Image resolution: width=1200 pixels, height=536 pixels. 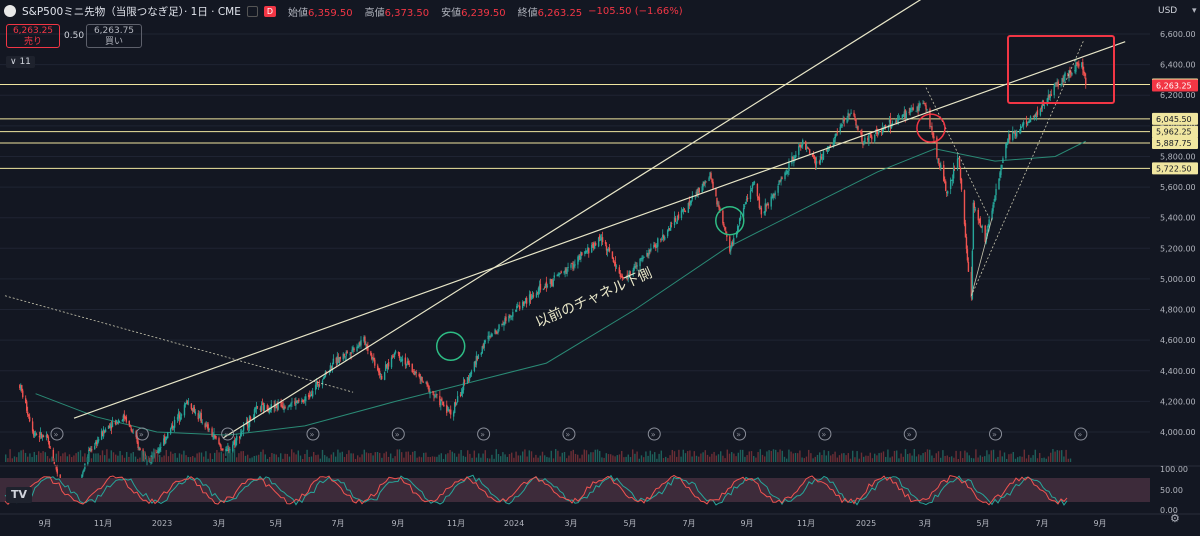 I want to click on level-price-tag, so click(x=1175, y=118).